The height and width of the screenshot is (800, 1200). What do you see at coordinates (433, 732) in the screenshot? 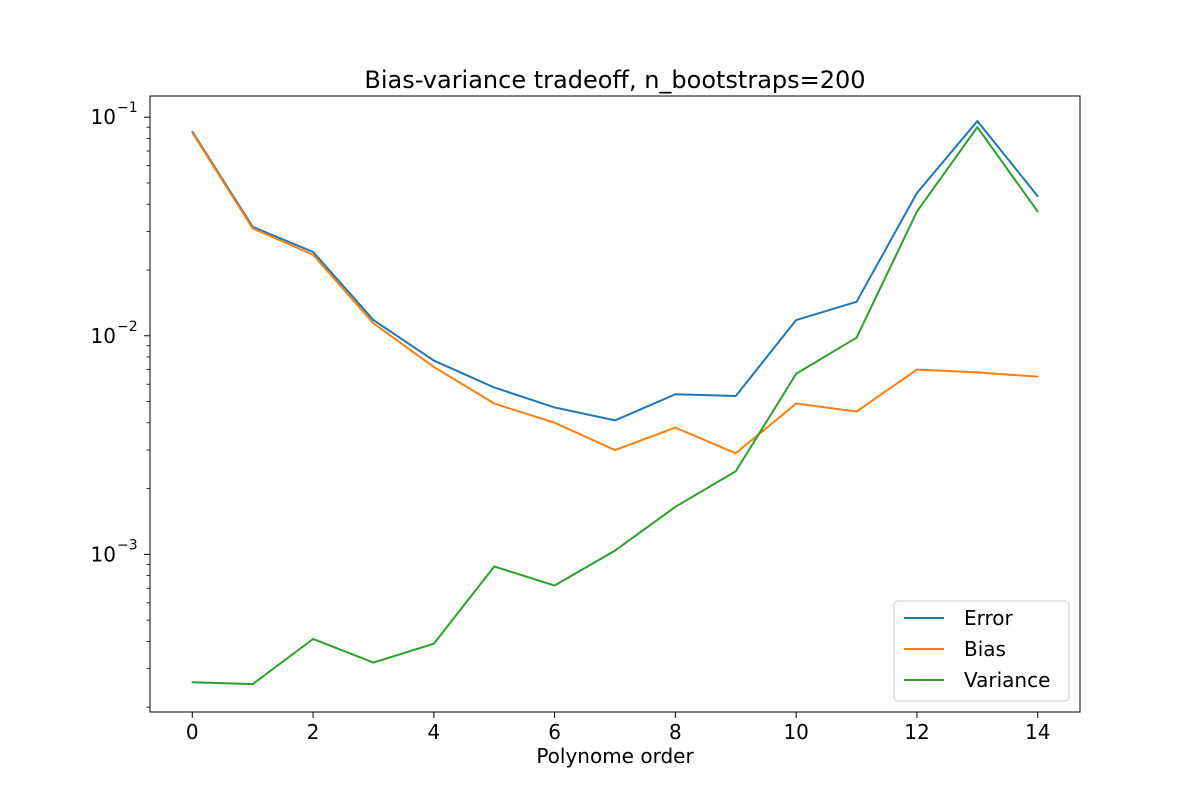
I see `x-tick-label: 4` at bounding box center [433, 732].